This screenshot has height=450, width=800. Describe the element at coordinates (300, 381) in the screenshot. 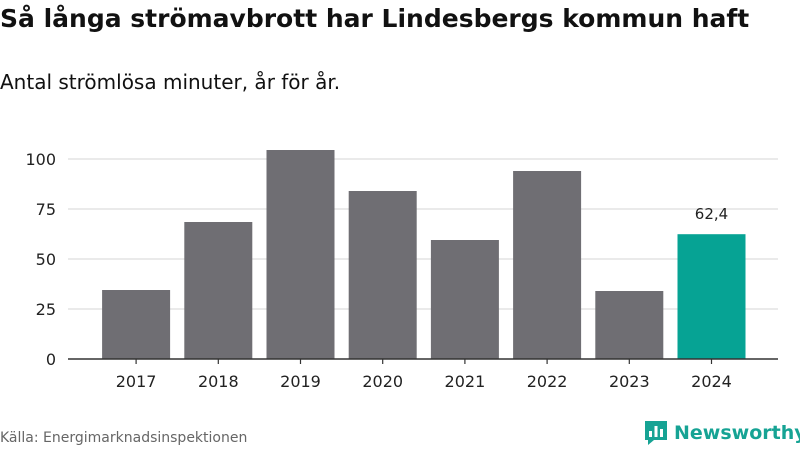

I see `x-tick-label: 2019` at that location.